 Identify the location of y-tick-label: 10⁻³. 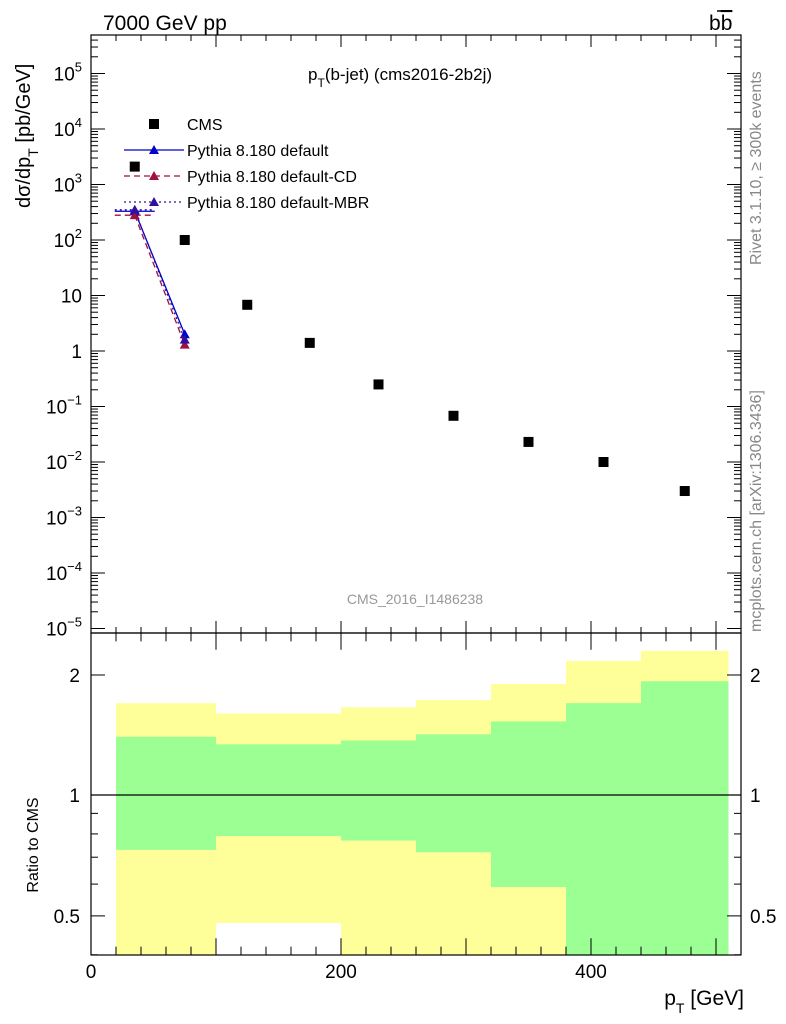
(64, 517).